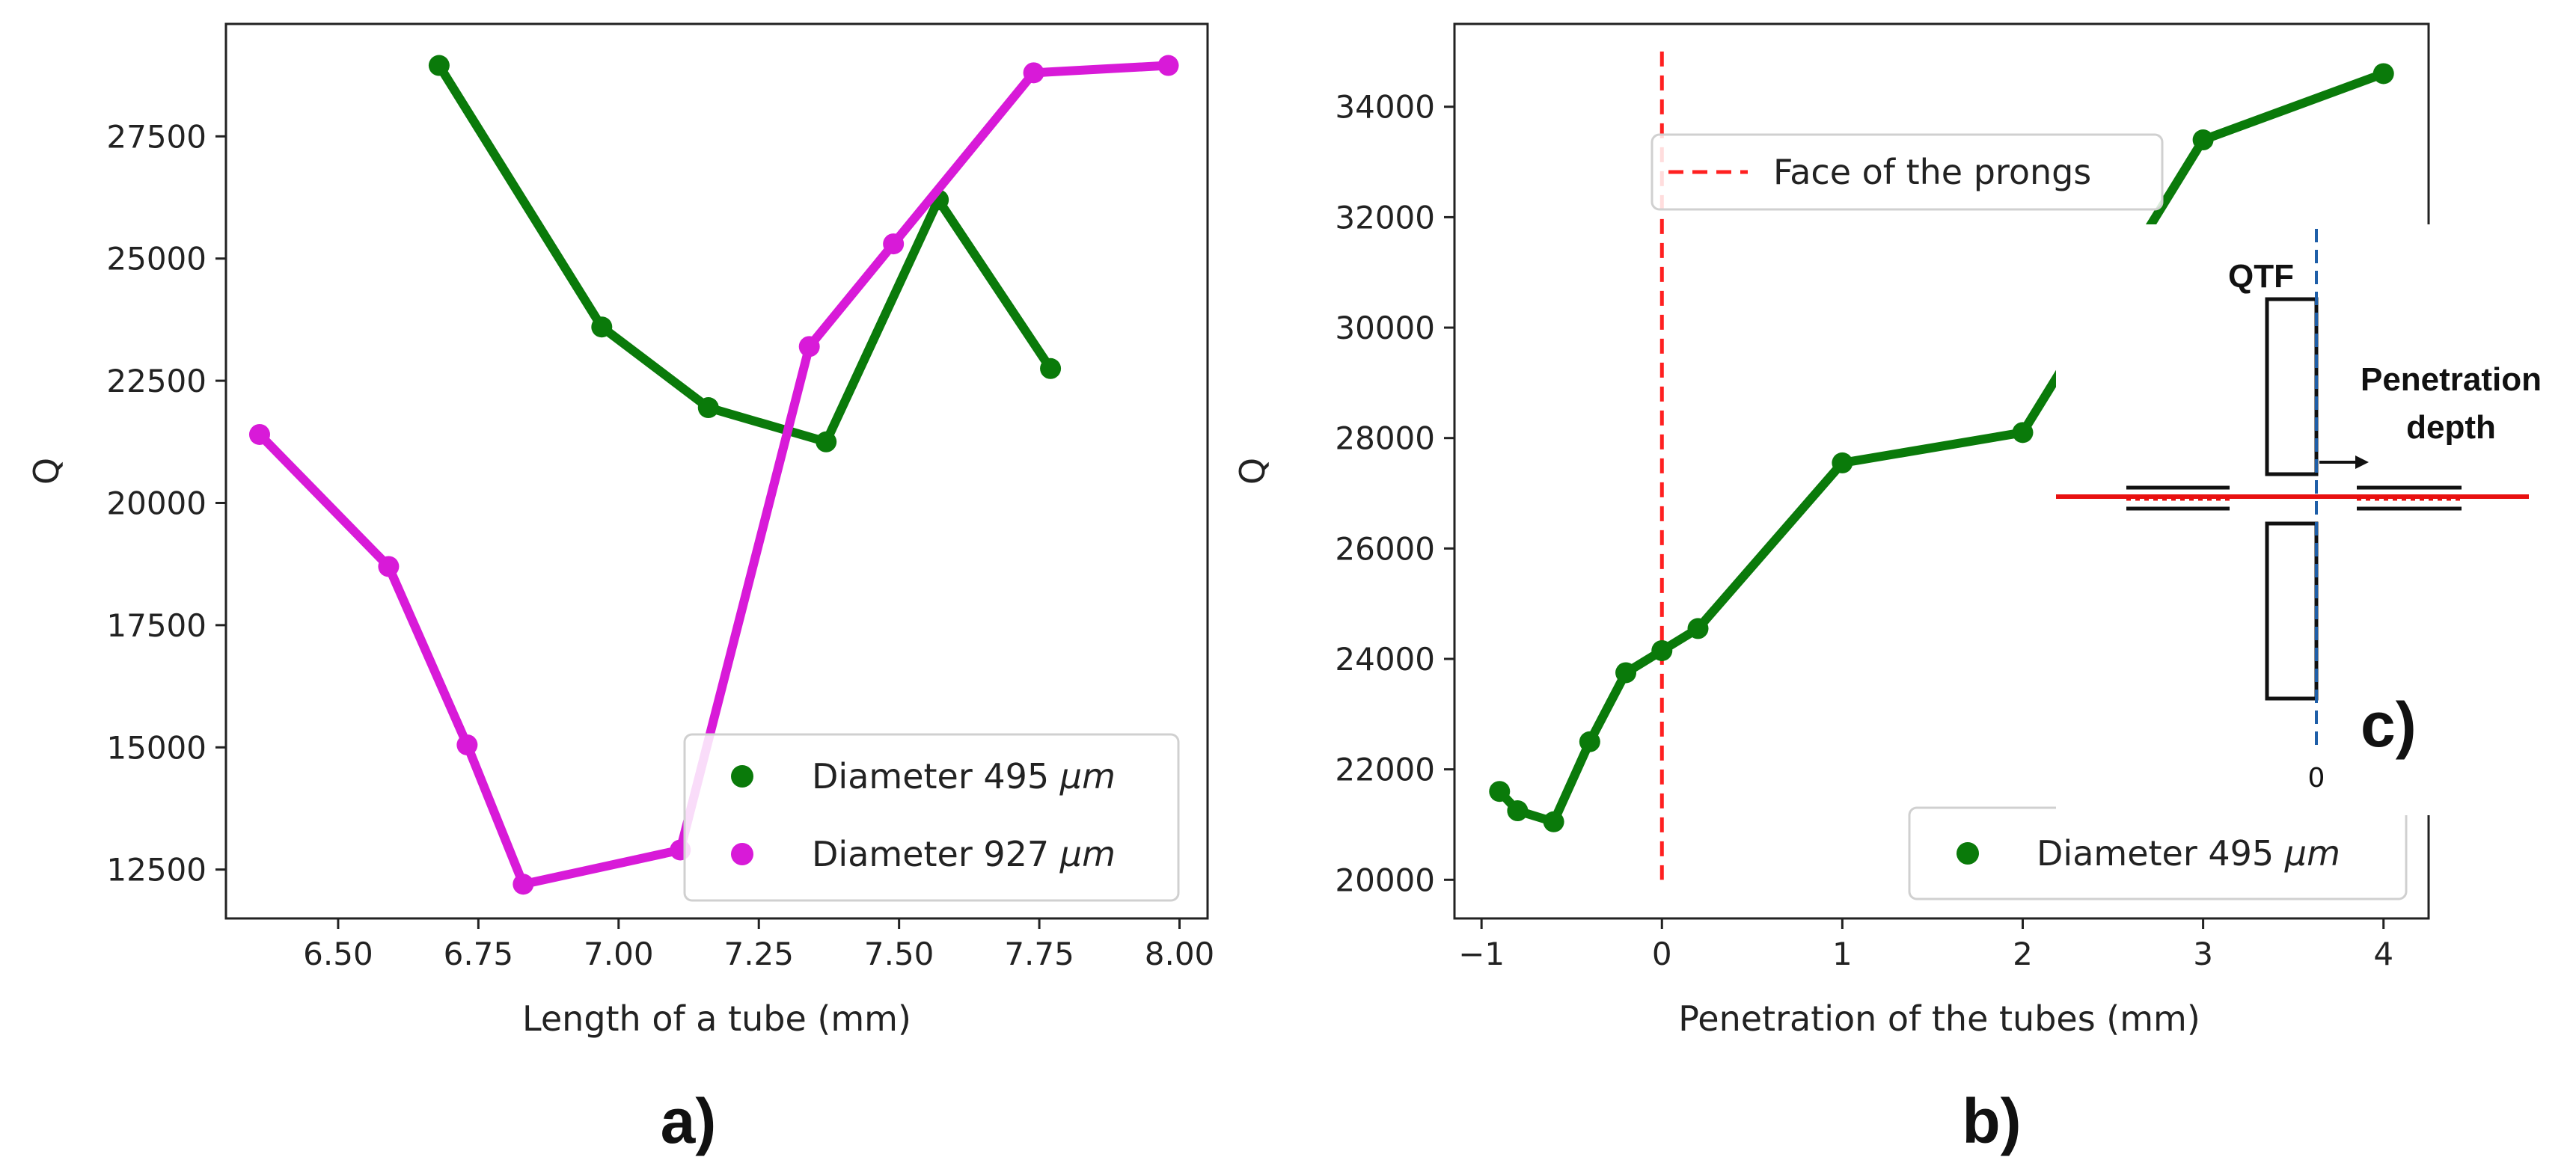 The width and height of the screenshot is (2576, 1160). What do you see at coordinates (2203, 954) in the screenshot?
I see `x-tick-label: 3` at bounding box center [2203, 954].